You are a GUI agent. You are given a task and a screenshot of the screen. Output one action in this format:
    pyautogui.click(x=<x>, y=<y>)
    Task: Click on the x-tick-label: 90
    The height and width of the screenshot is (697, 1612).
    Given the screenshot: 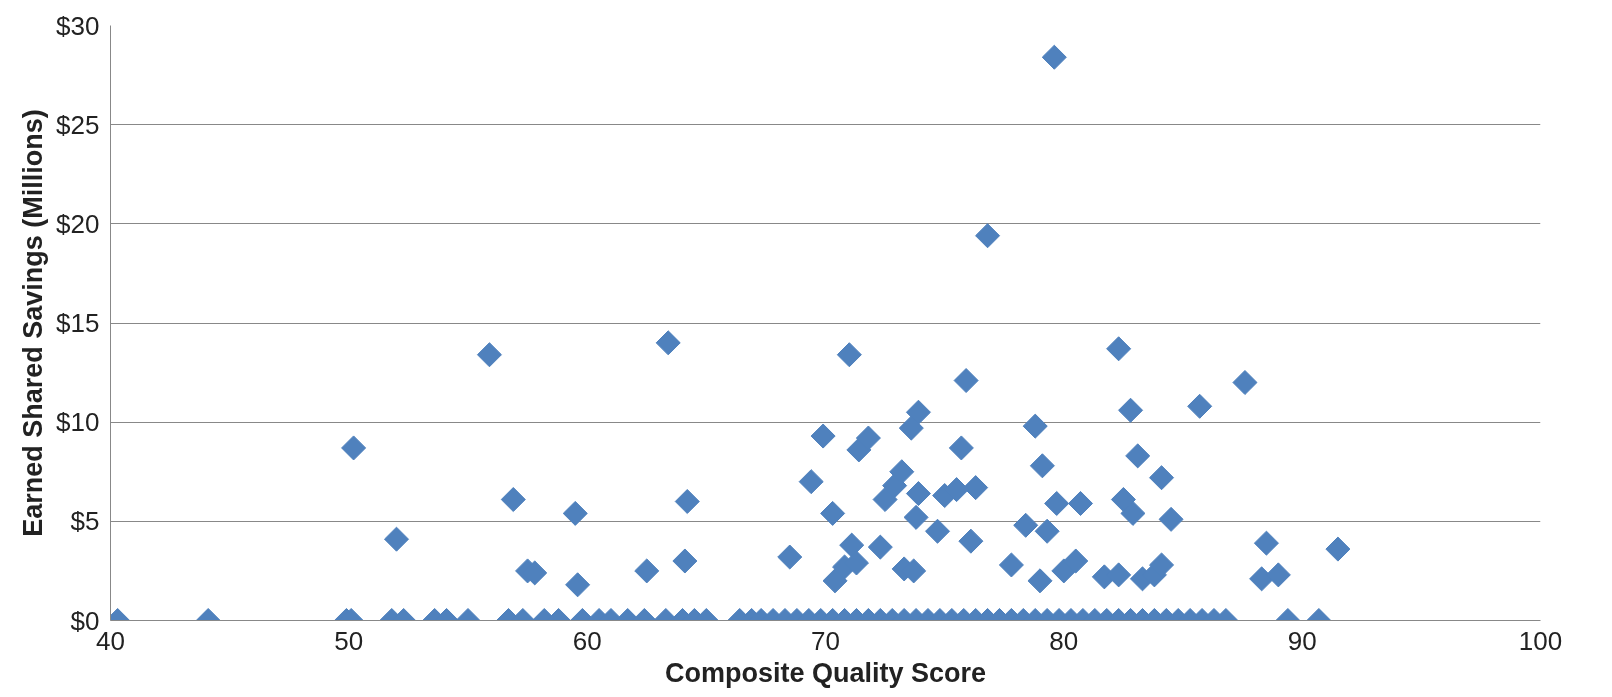 What is the action you would take?
    pyautogui.click(x=1302, y=640)
    